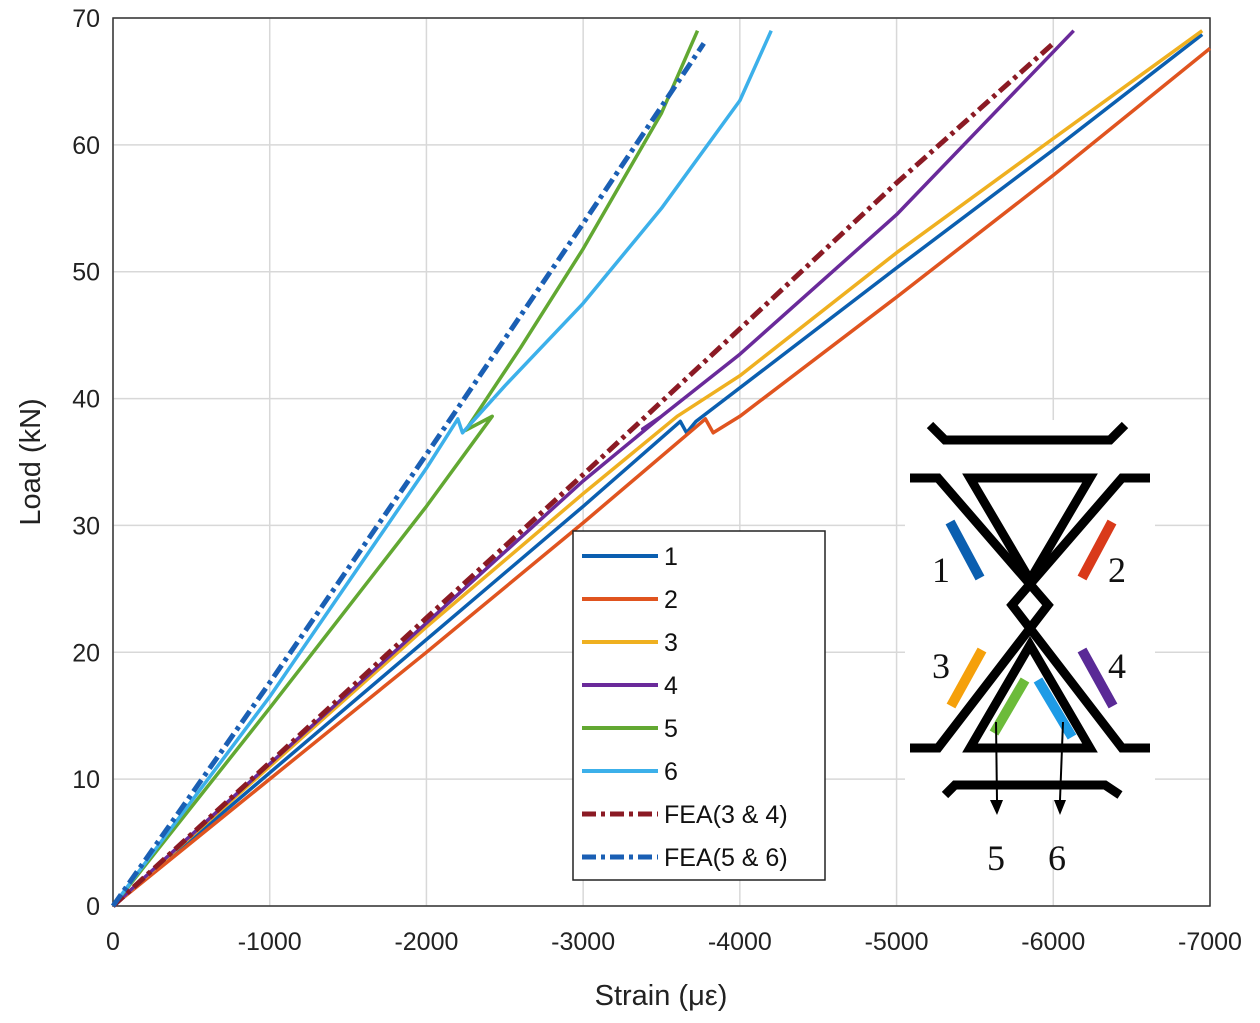 The width and height of the screenshot is (1260, 1023). What do you see at coordinates (671, 686) in the screenshot?
I see `legend-label: 4` at bounding box center [671, 686].